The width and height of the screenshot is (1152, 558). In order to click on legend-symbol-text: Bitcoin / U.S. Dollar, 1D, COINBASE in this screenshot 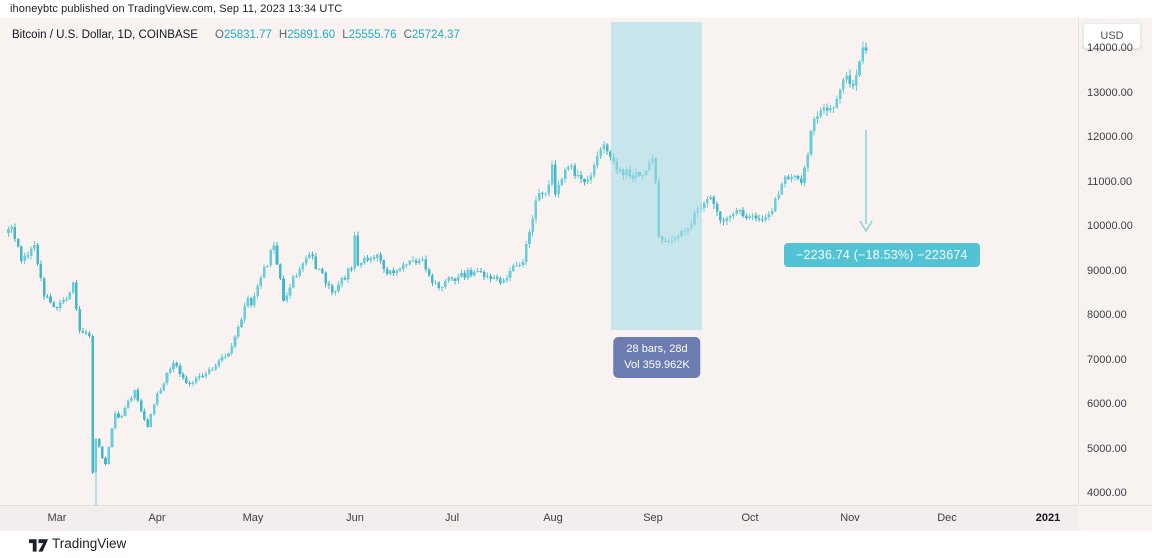, I will do `click(105, 35)`.